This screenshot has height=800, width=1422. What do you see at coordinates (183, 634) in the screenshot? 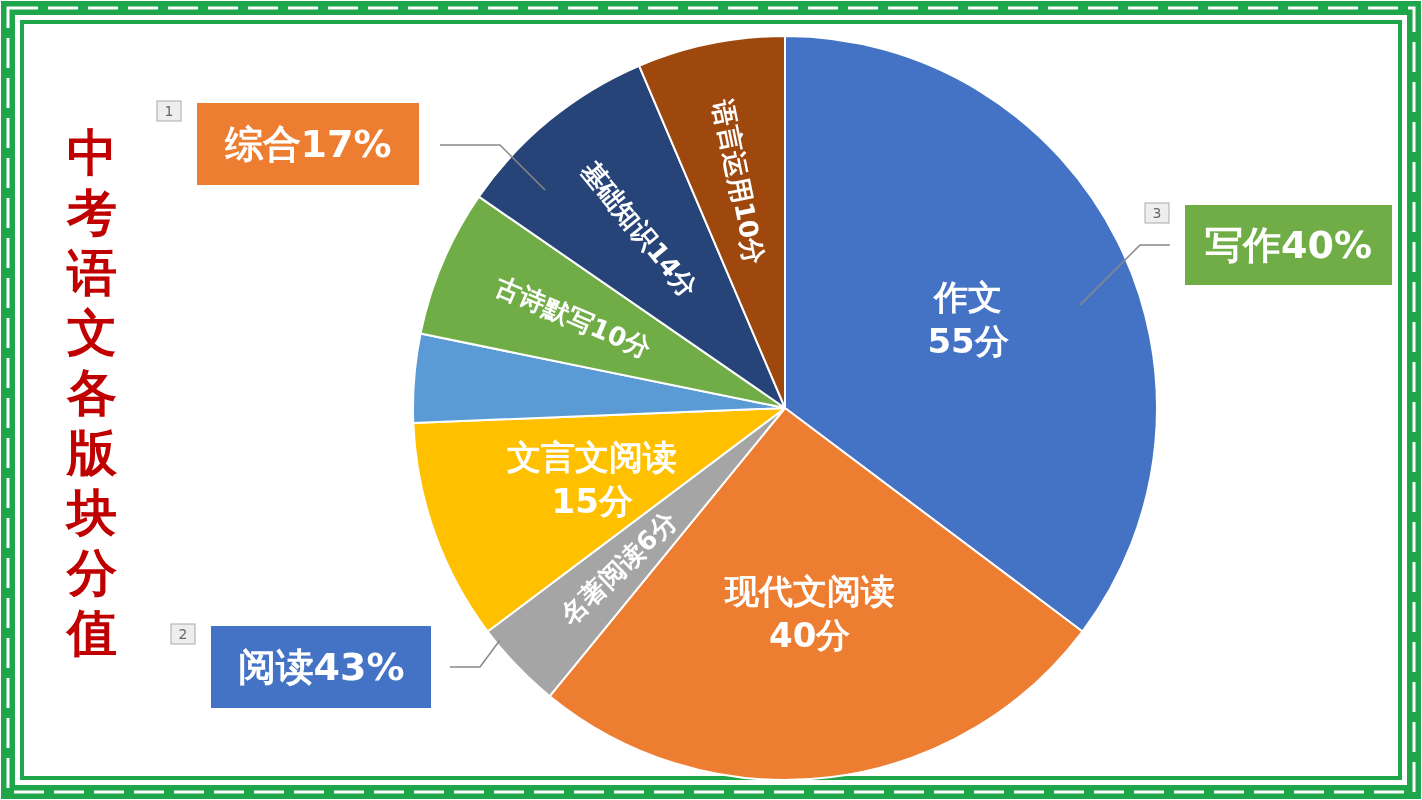
I see `text: 2` at bounding box center [183, 634].